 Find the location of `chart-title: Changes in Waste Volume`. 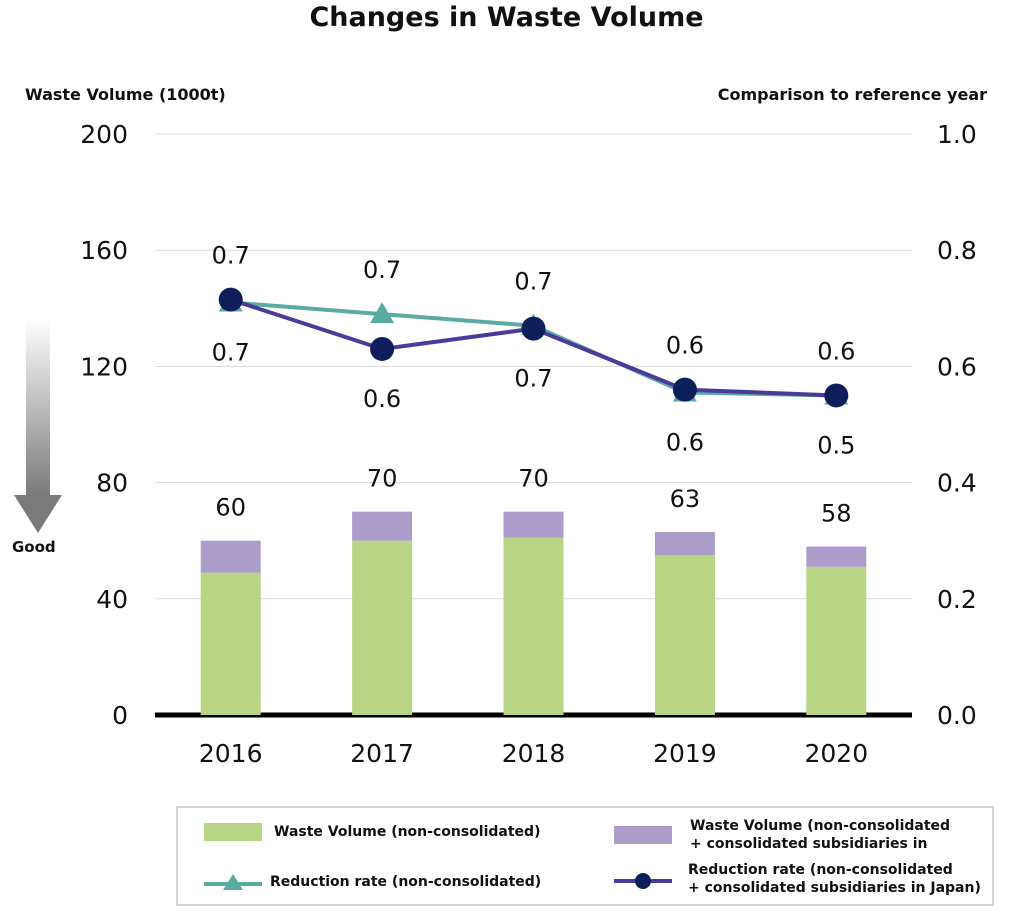

chart-title: Changes in Waste Volume is located at coordinates (506, 17).